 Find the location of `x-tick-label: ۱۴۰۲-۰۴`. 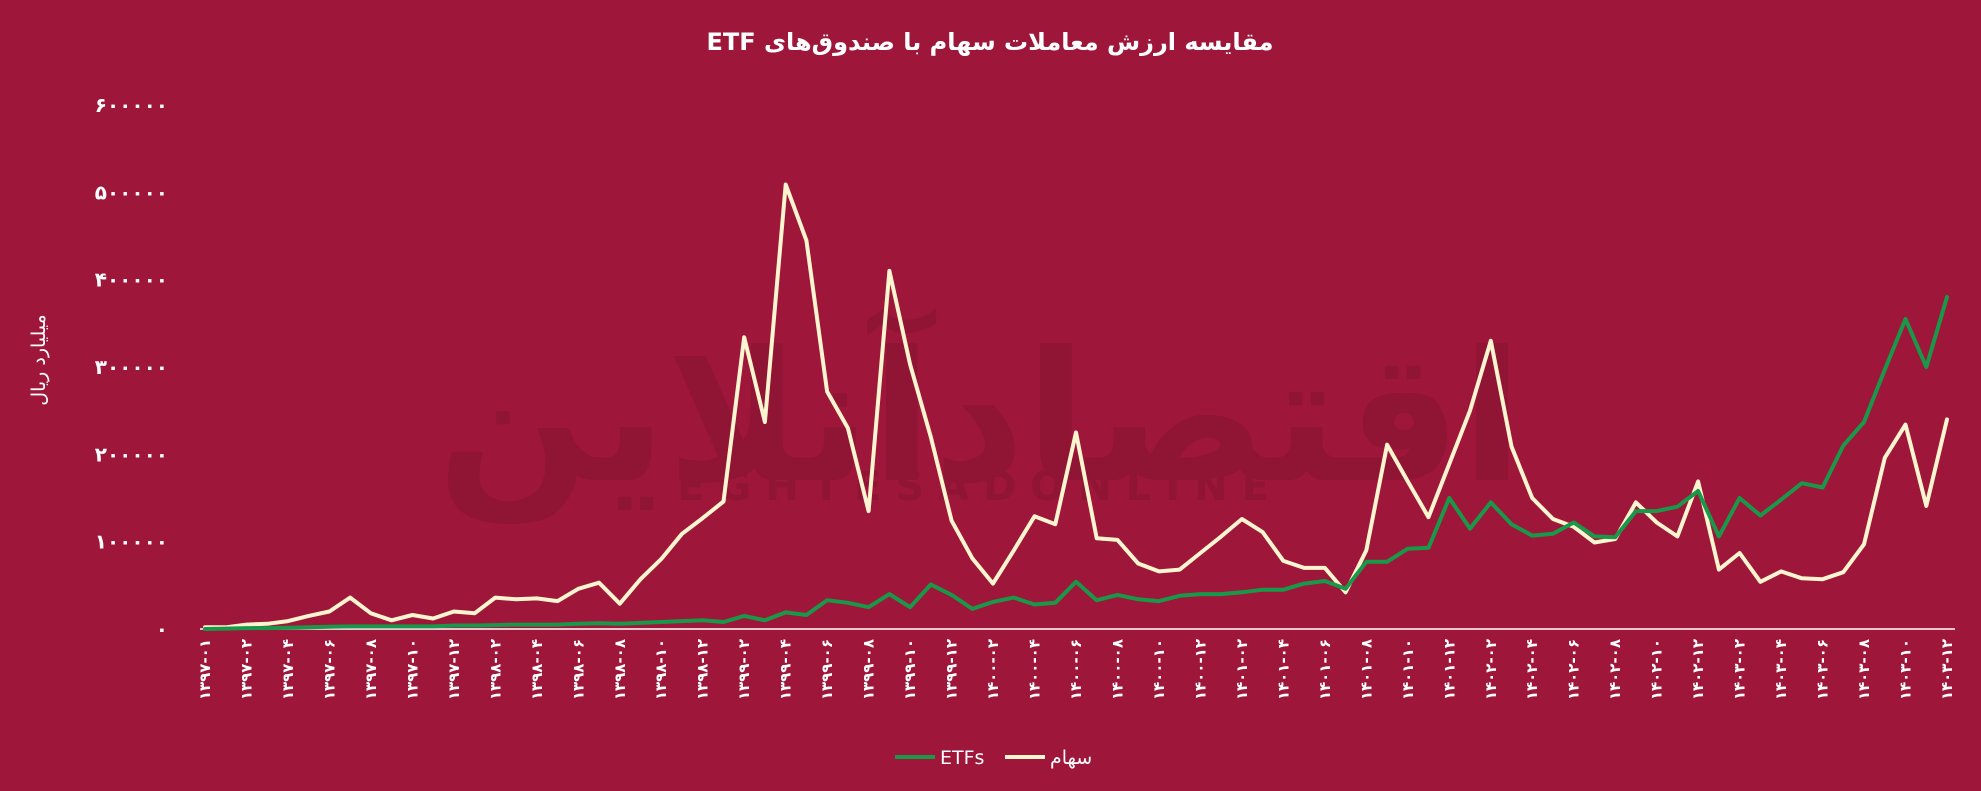

x-tick-label: ۱۴۰۲-۰۴ is located at coordinates (1532, 669).